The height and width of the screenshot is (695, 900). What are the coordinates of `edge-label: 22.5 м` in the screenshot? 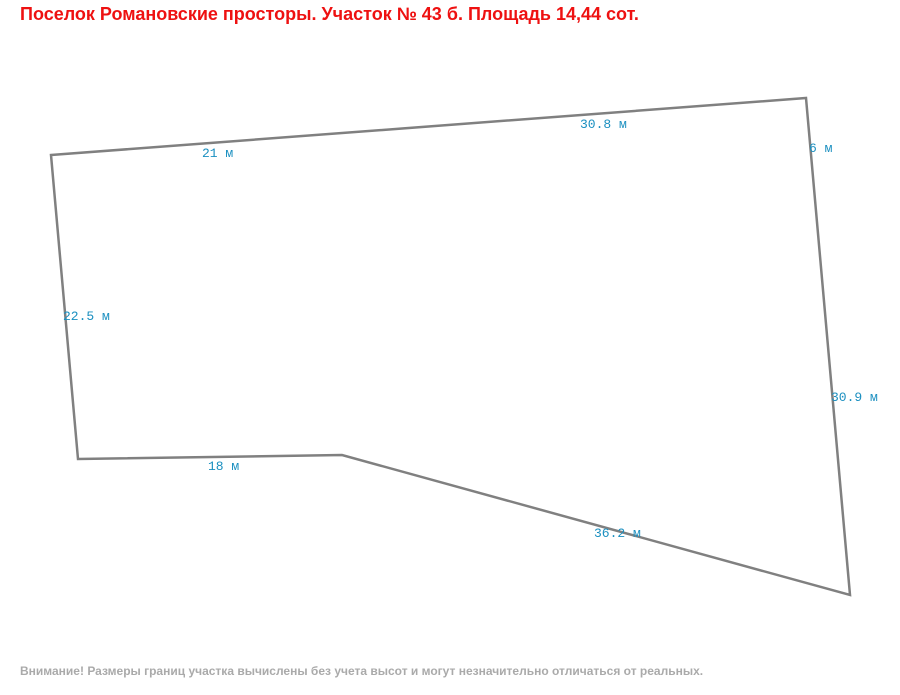 It's located at (86, 316).